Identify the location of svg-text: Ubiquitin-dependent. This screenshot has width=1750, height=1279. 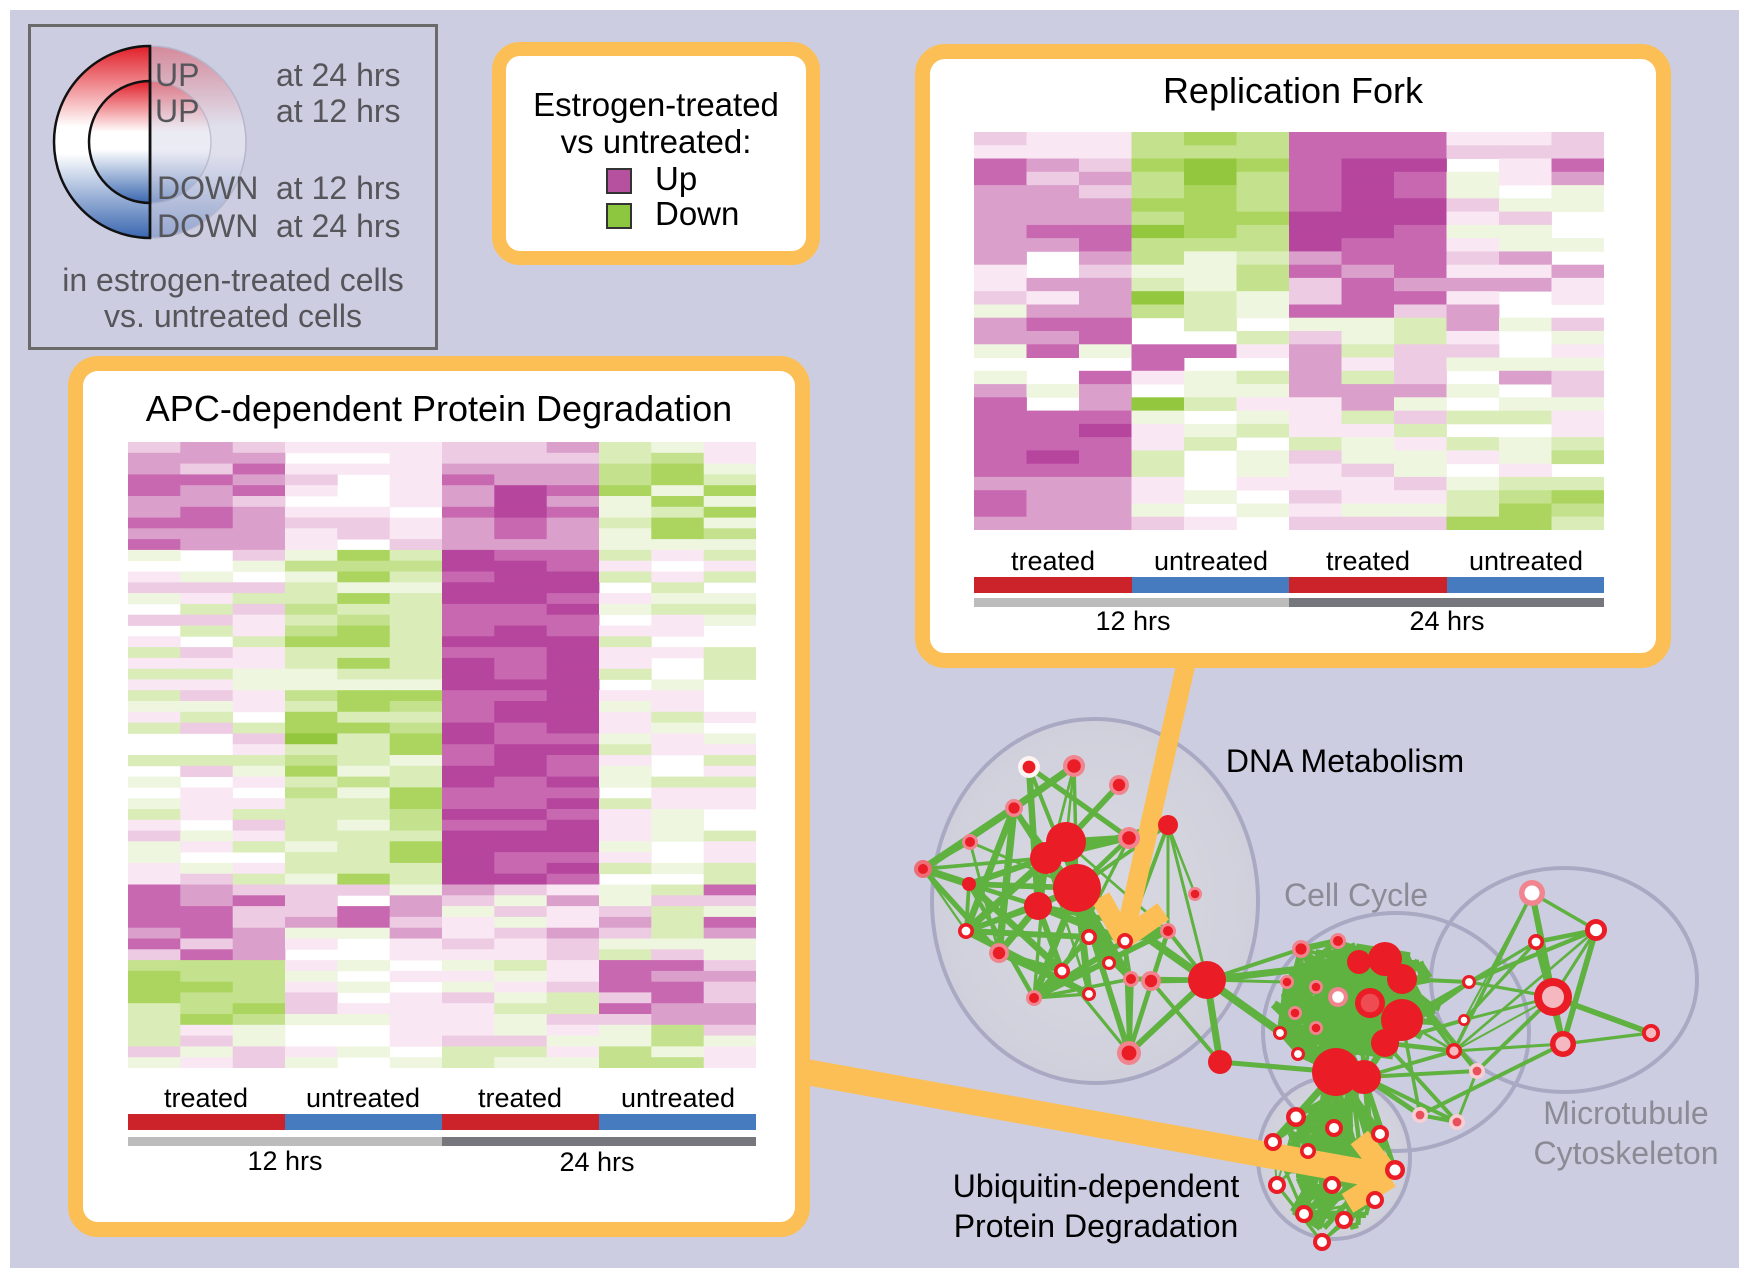
(1096, 1186).